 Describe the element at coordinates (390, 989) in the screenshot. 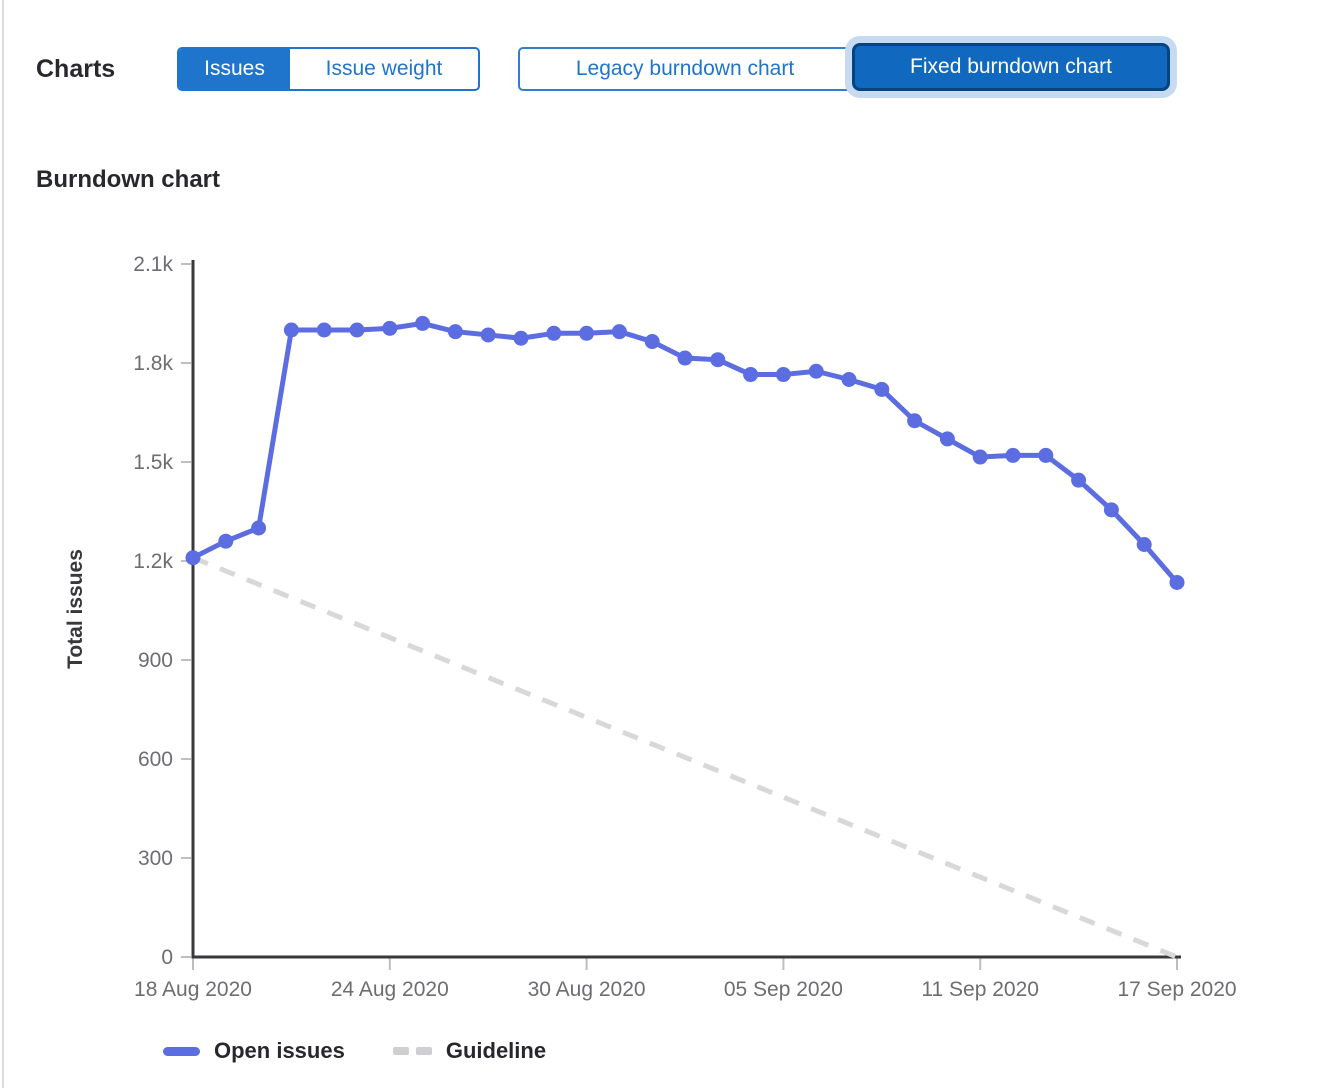

I see `x-axis-tick-label: 24 Aug 2020` at that location.